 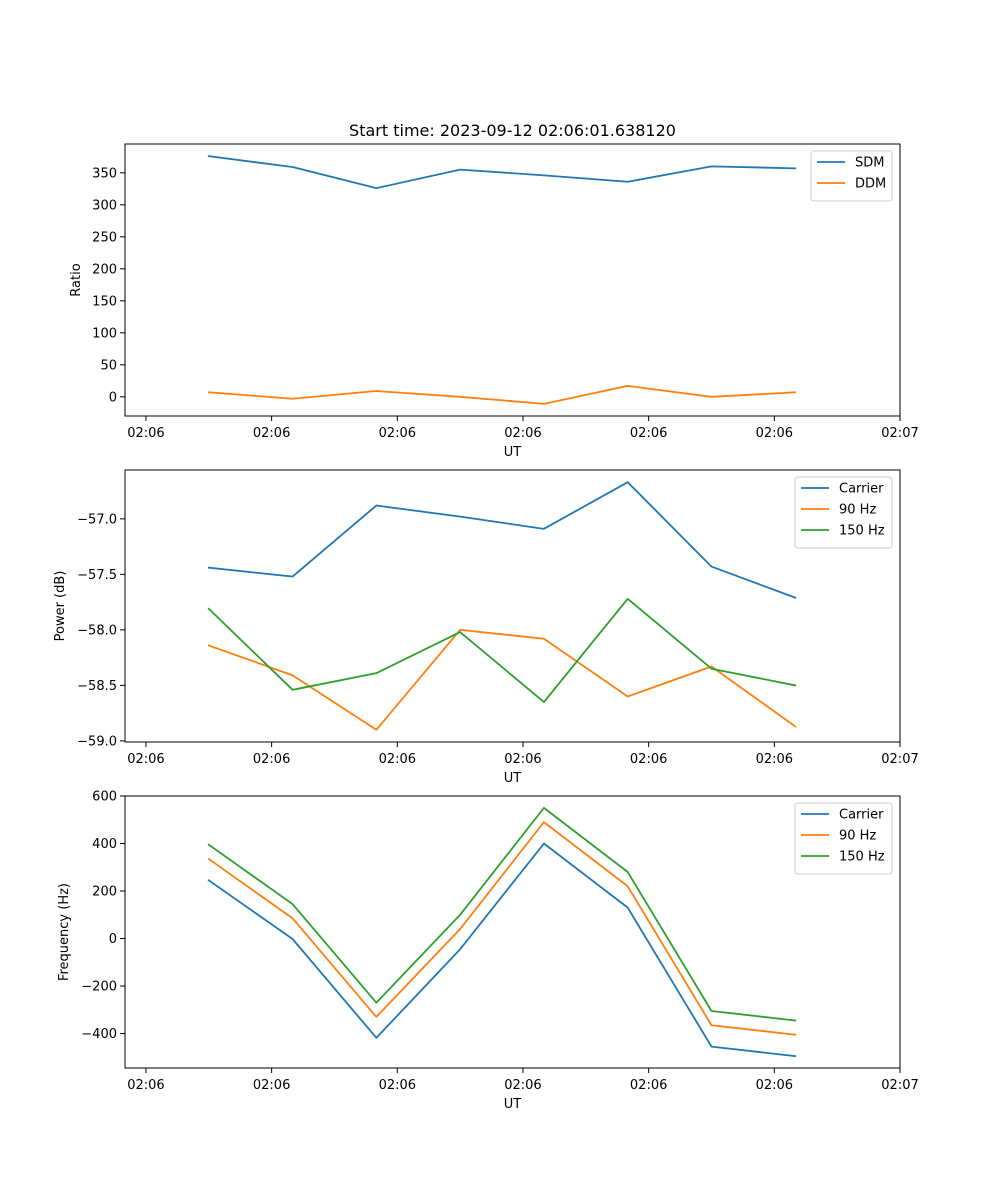 I want to click on series-line-sdm, so click(x=502, y=172).